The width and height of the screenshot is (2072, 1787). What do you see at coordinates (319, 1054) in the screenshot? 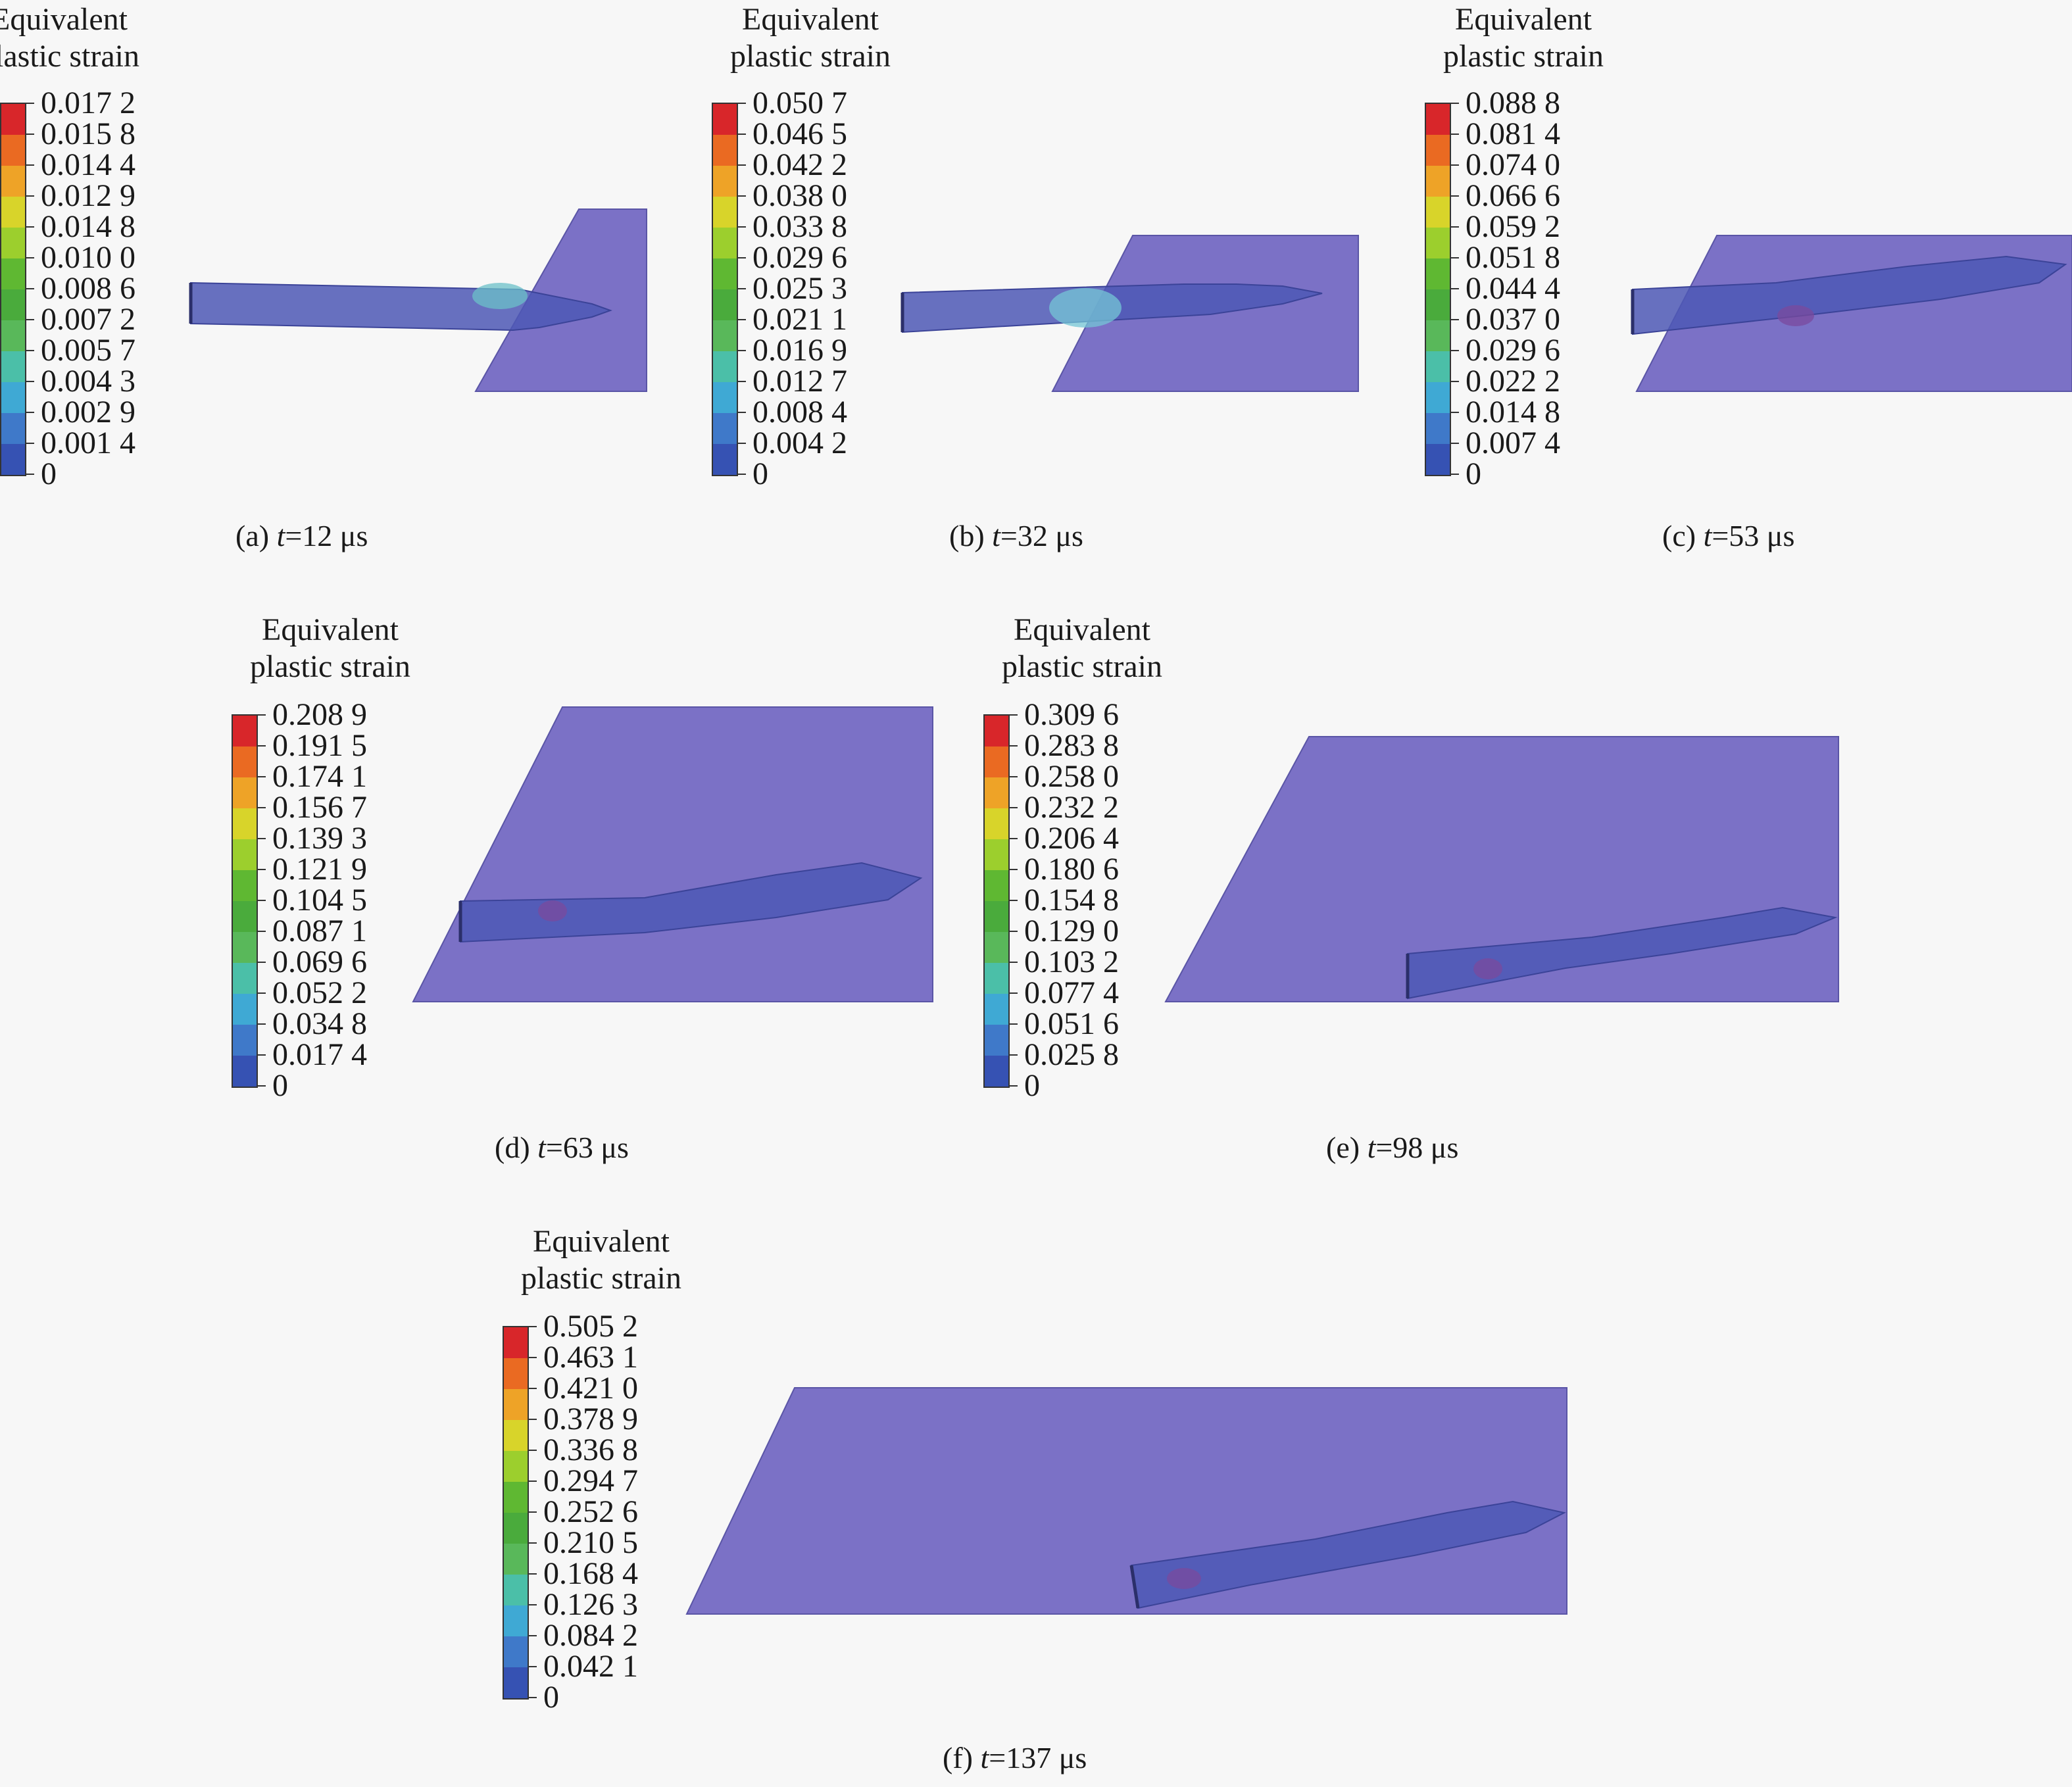
I see `scale-tick-label: 0.017 4` at bounding box center [319, 1054].